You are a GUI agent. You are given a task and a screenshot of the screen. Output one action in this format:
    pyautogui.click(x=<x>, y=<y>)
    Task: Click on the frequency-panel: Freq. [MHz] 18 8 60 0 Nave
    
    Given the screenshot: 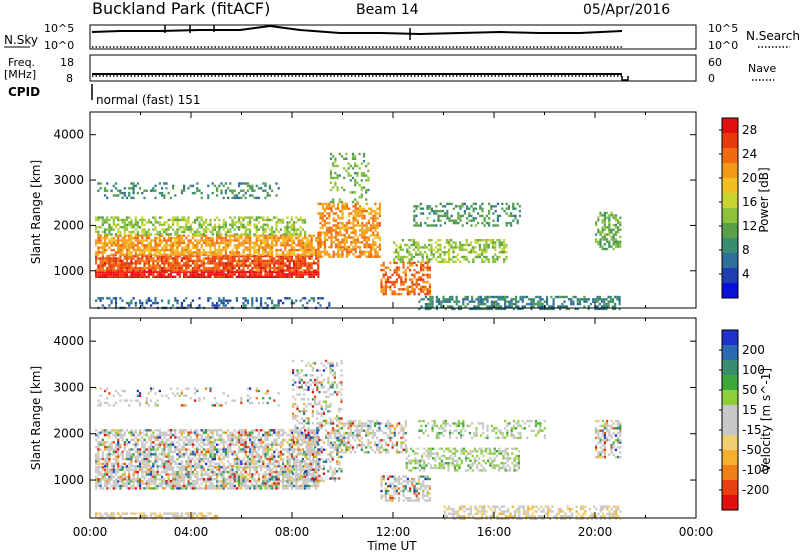 What is the action you would take?
    pyautogui.click(x=390, y=69)
    